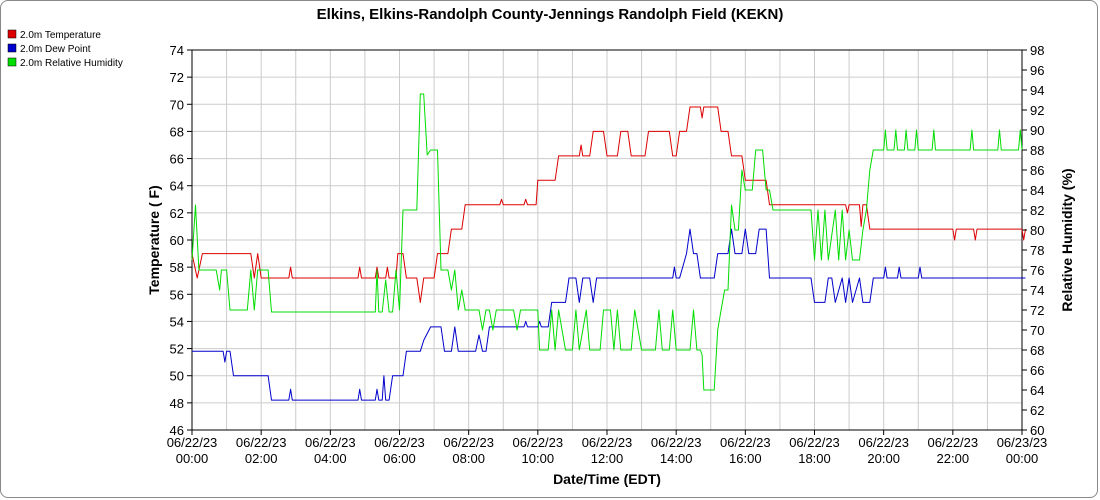 The image size is (1100, 500). What do you see at coordinates (1037, 330) in the screenshot?
I see `right-tick-label: 70` at bounding box center [1037, 330].